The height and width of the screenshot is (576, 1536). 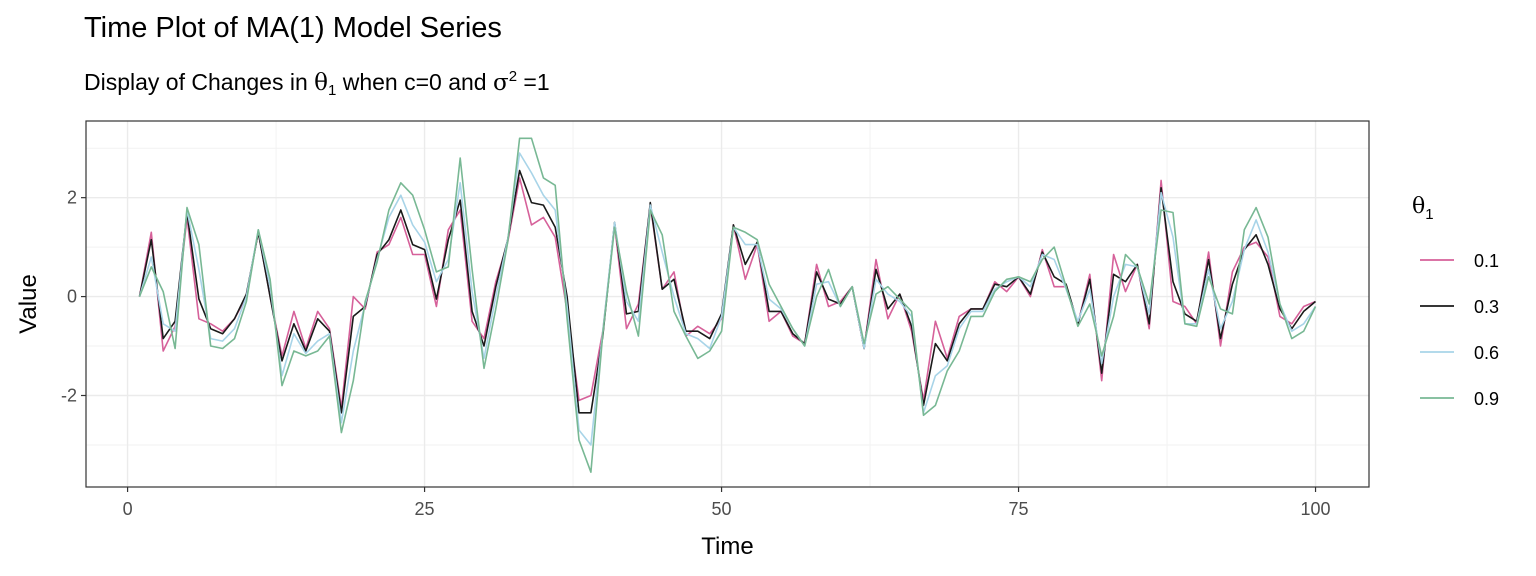 What do you see at coordinates (1486, 261) in the screenshot?
I see `legend-label-0.1: 0.1` at bounding box center [1486, 261].